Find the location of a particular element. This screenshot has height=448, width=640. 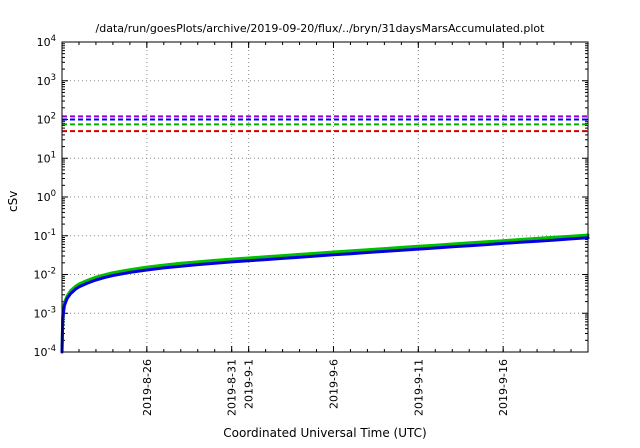

y-tick-label: 10⁰ is located at coordinates (46, 196).